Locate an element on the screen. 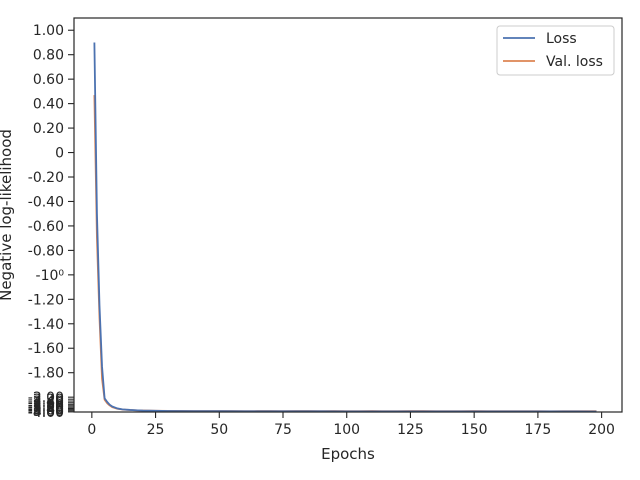 This screenshot has height=480, width=640. y-tick-label: 0.60 is located at coordinates (48, 80).